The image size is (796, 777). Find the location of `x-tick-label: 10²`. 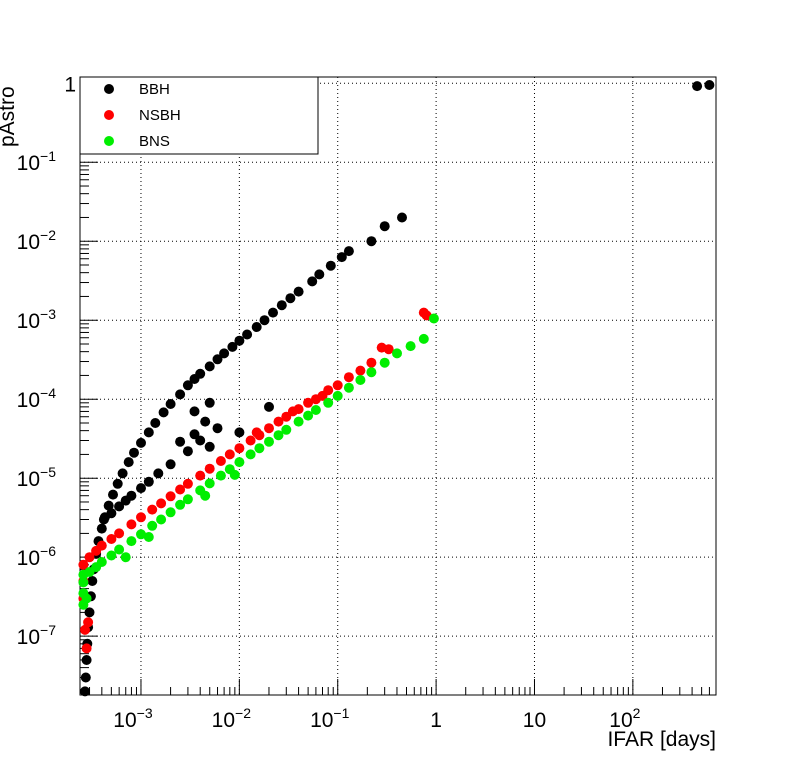

x-tick-label: 10² is located at coordinates (624, 718).